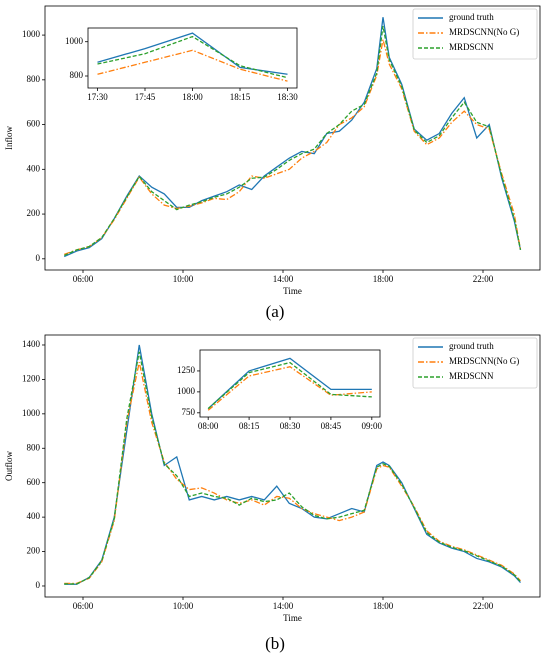 This screenshot has height=658, width=550. Describe the element at coordinates (208, 426) in the screenshot. I see `x-tick-label: 08:00` at that location.